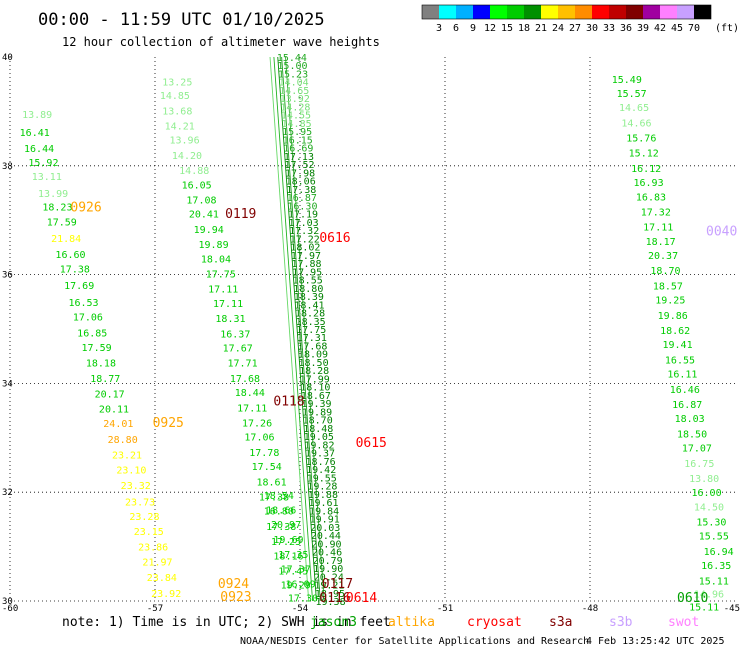 This screenshot has height=650, width=740. Describe the element at coordinates (319, 437) in the screenshot. I see `band-value-label: 19.05` at that location.